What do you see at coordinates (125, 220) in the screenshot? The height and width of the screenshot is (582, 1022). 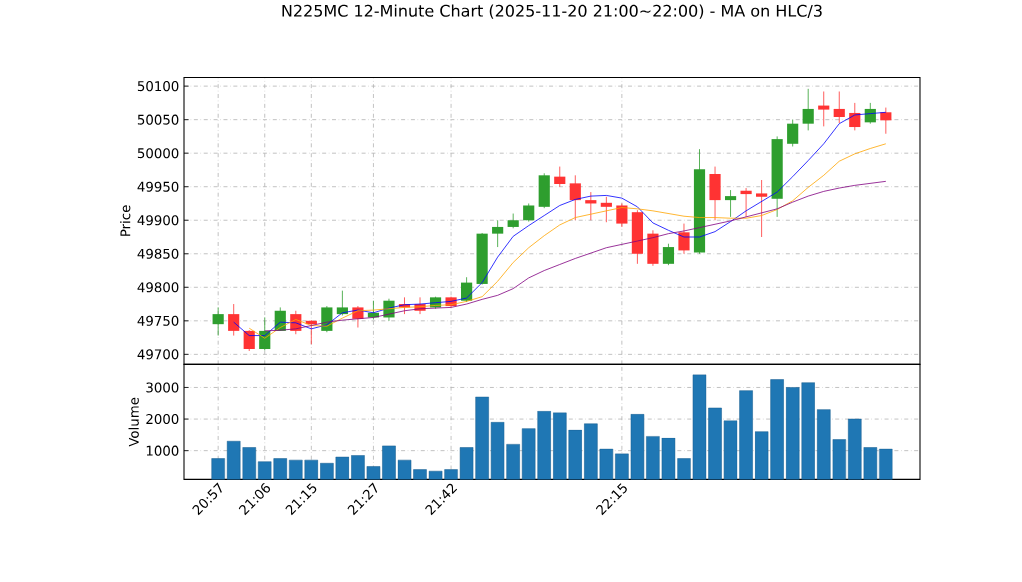 I see `y-axis-title: Price` at bounding box center [125, 220].